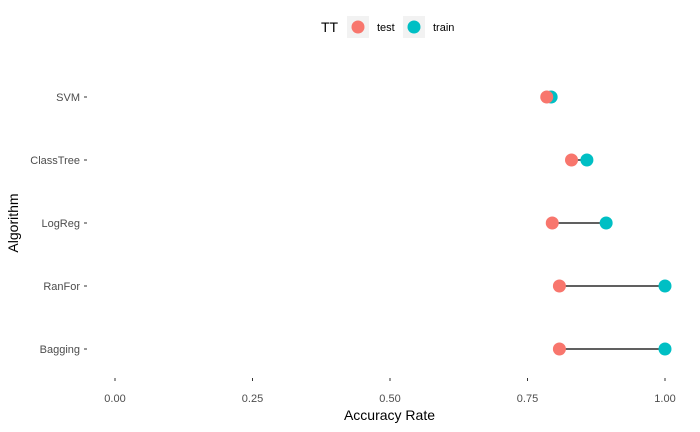  I want to click on y-tick-label-bagging: Bagging, so click(60, 350).